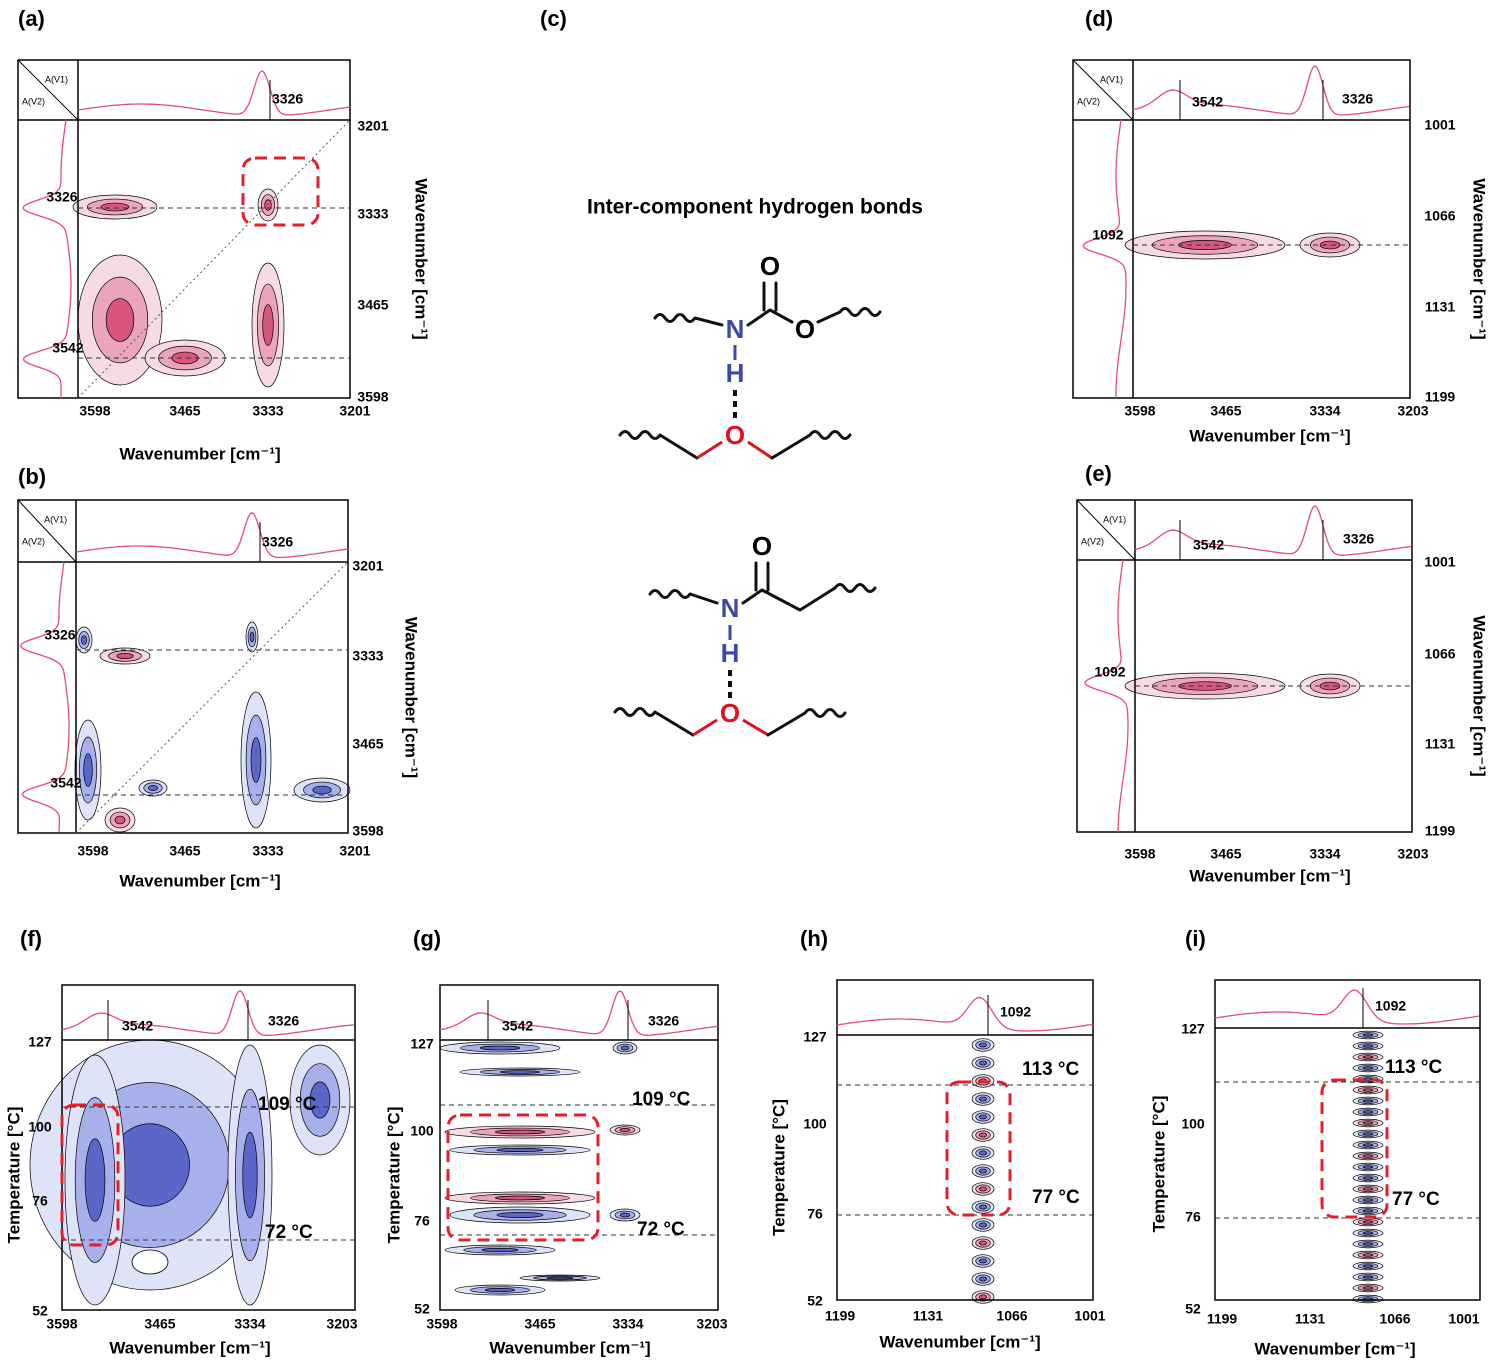 The height and width of the screenshot is (1364, 1501). I want to click on highlight-box, so click(90, 1175).